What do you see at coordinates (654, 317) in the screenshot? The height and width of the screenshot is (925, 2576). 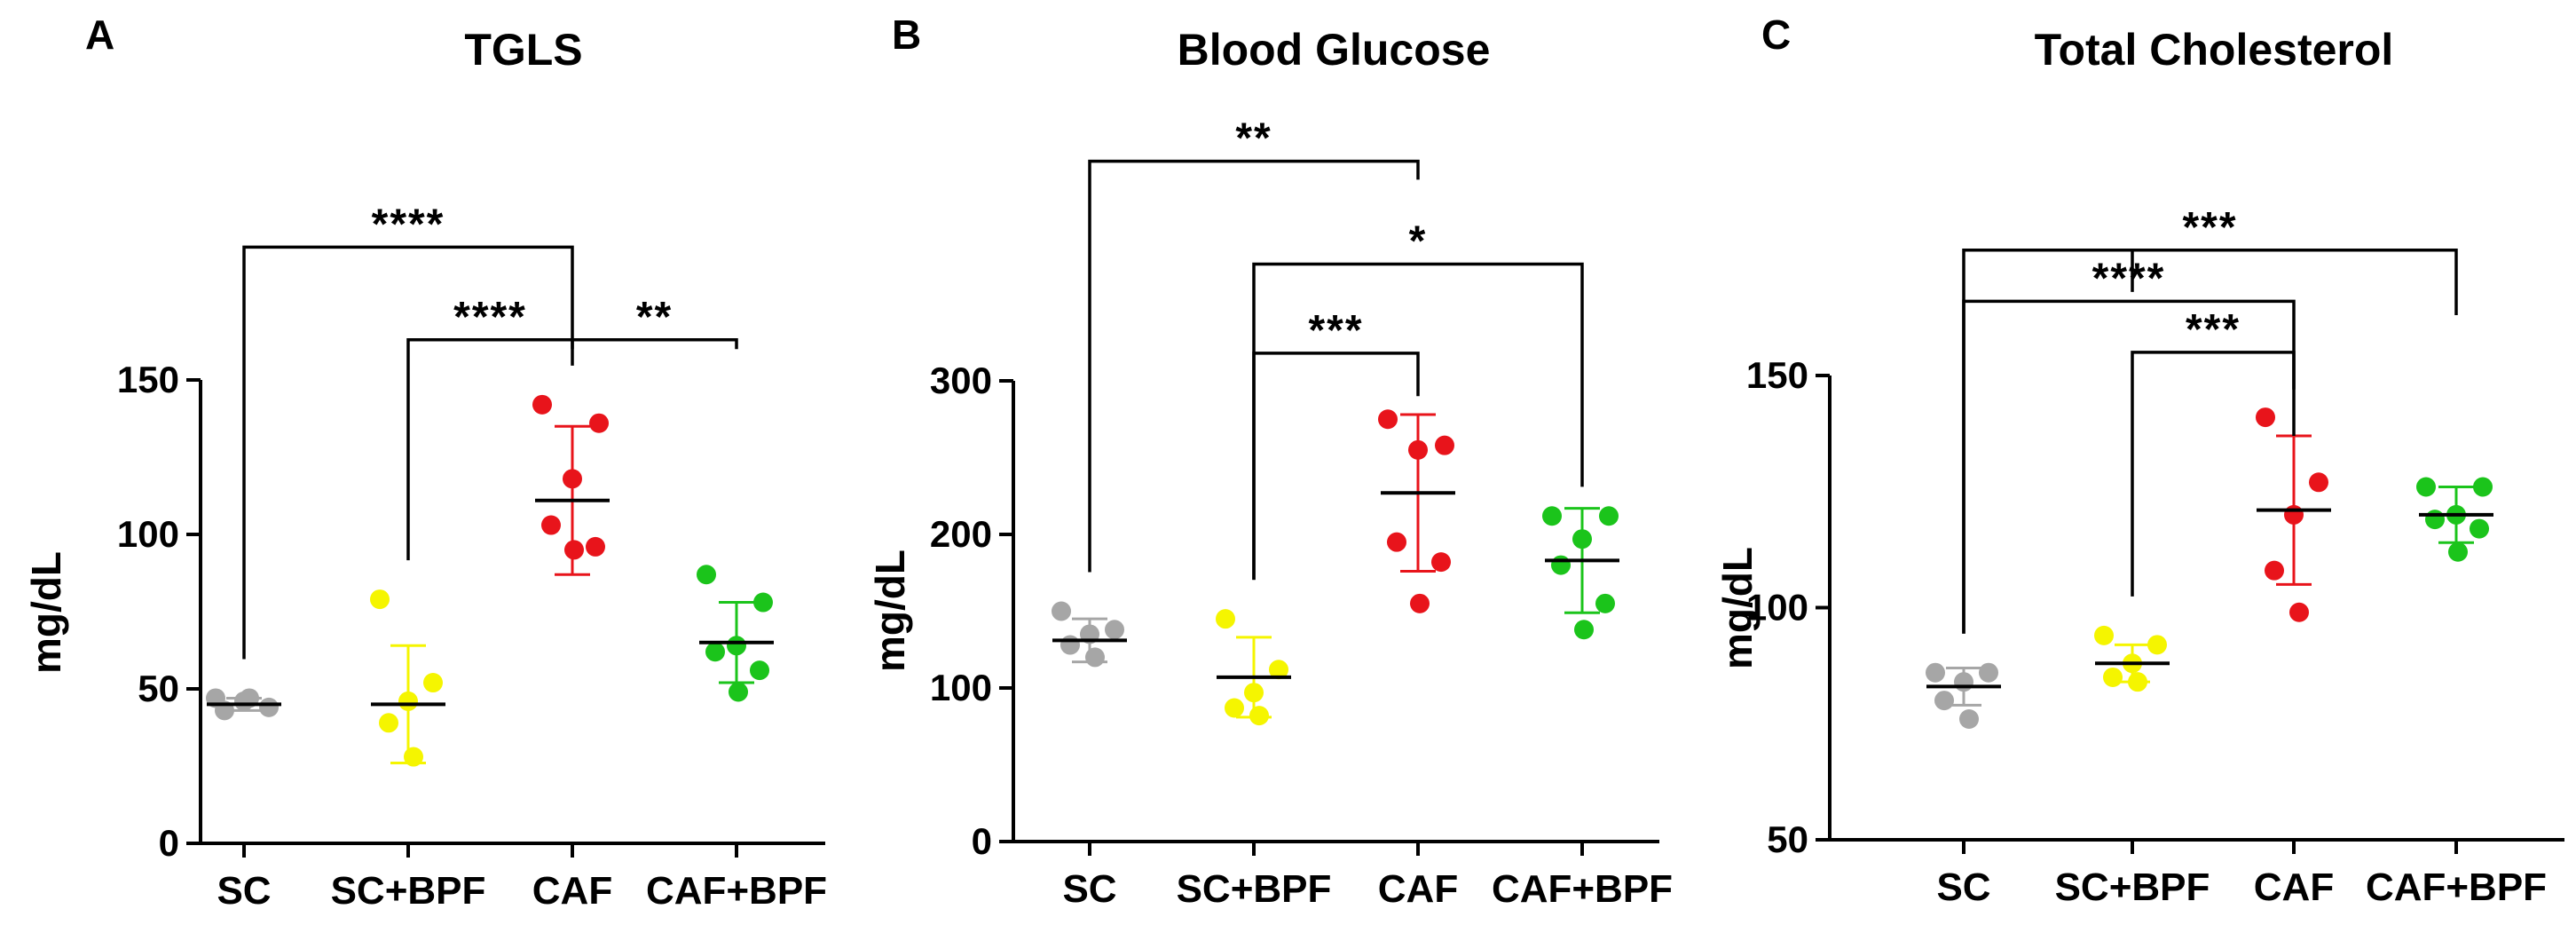 I see `significance-label: **` at bounding box center [654, 317].